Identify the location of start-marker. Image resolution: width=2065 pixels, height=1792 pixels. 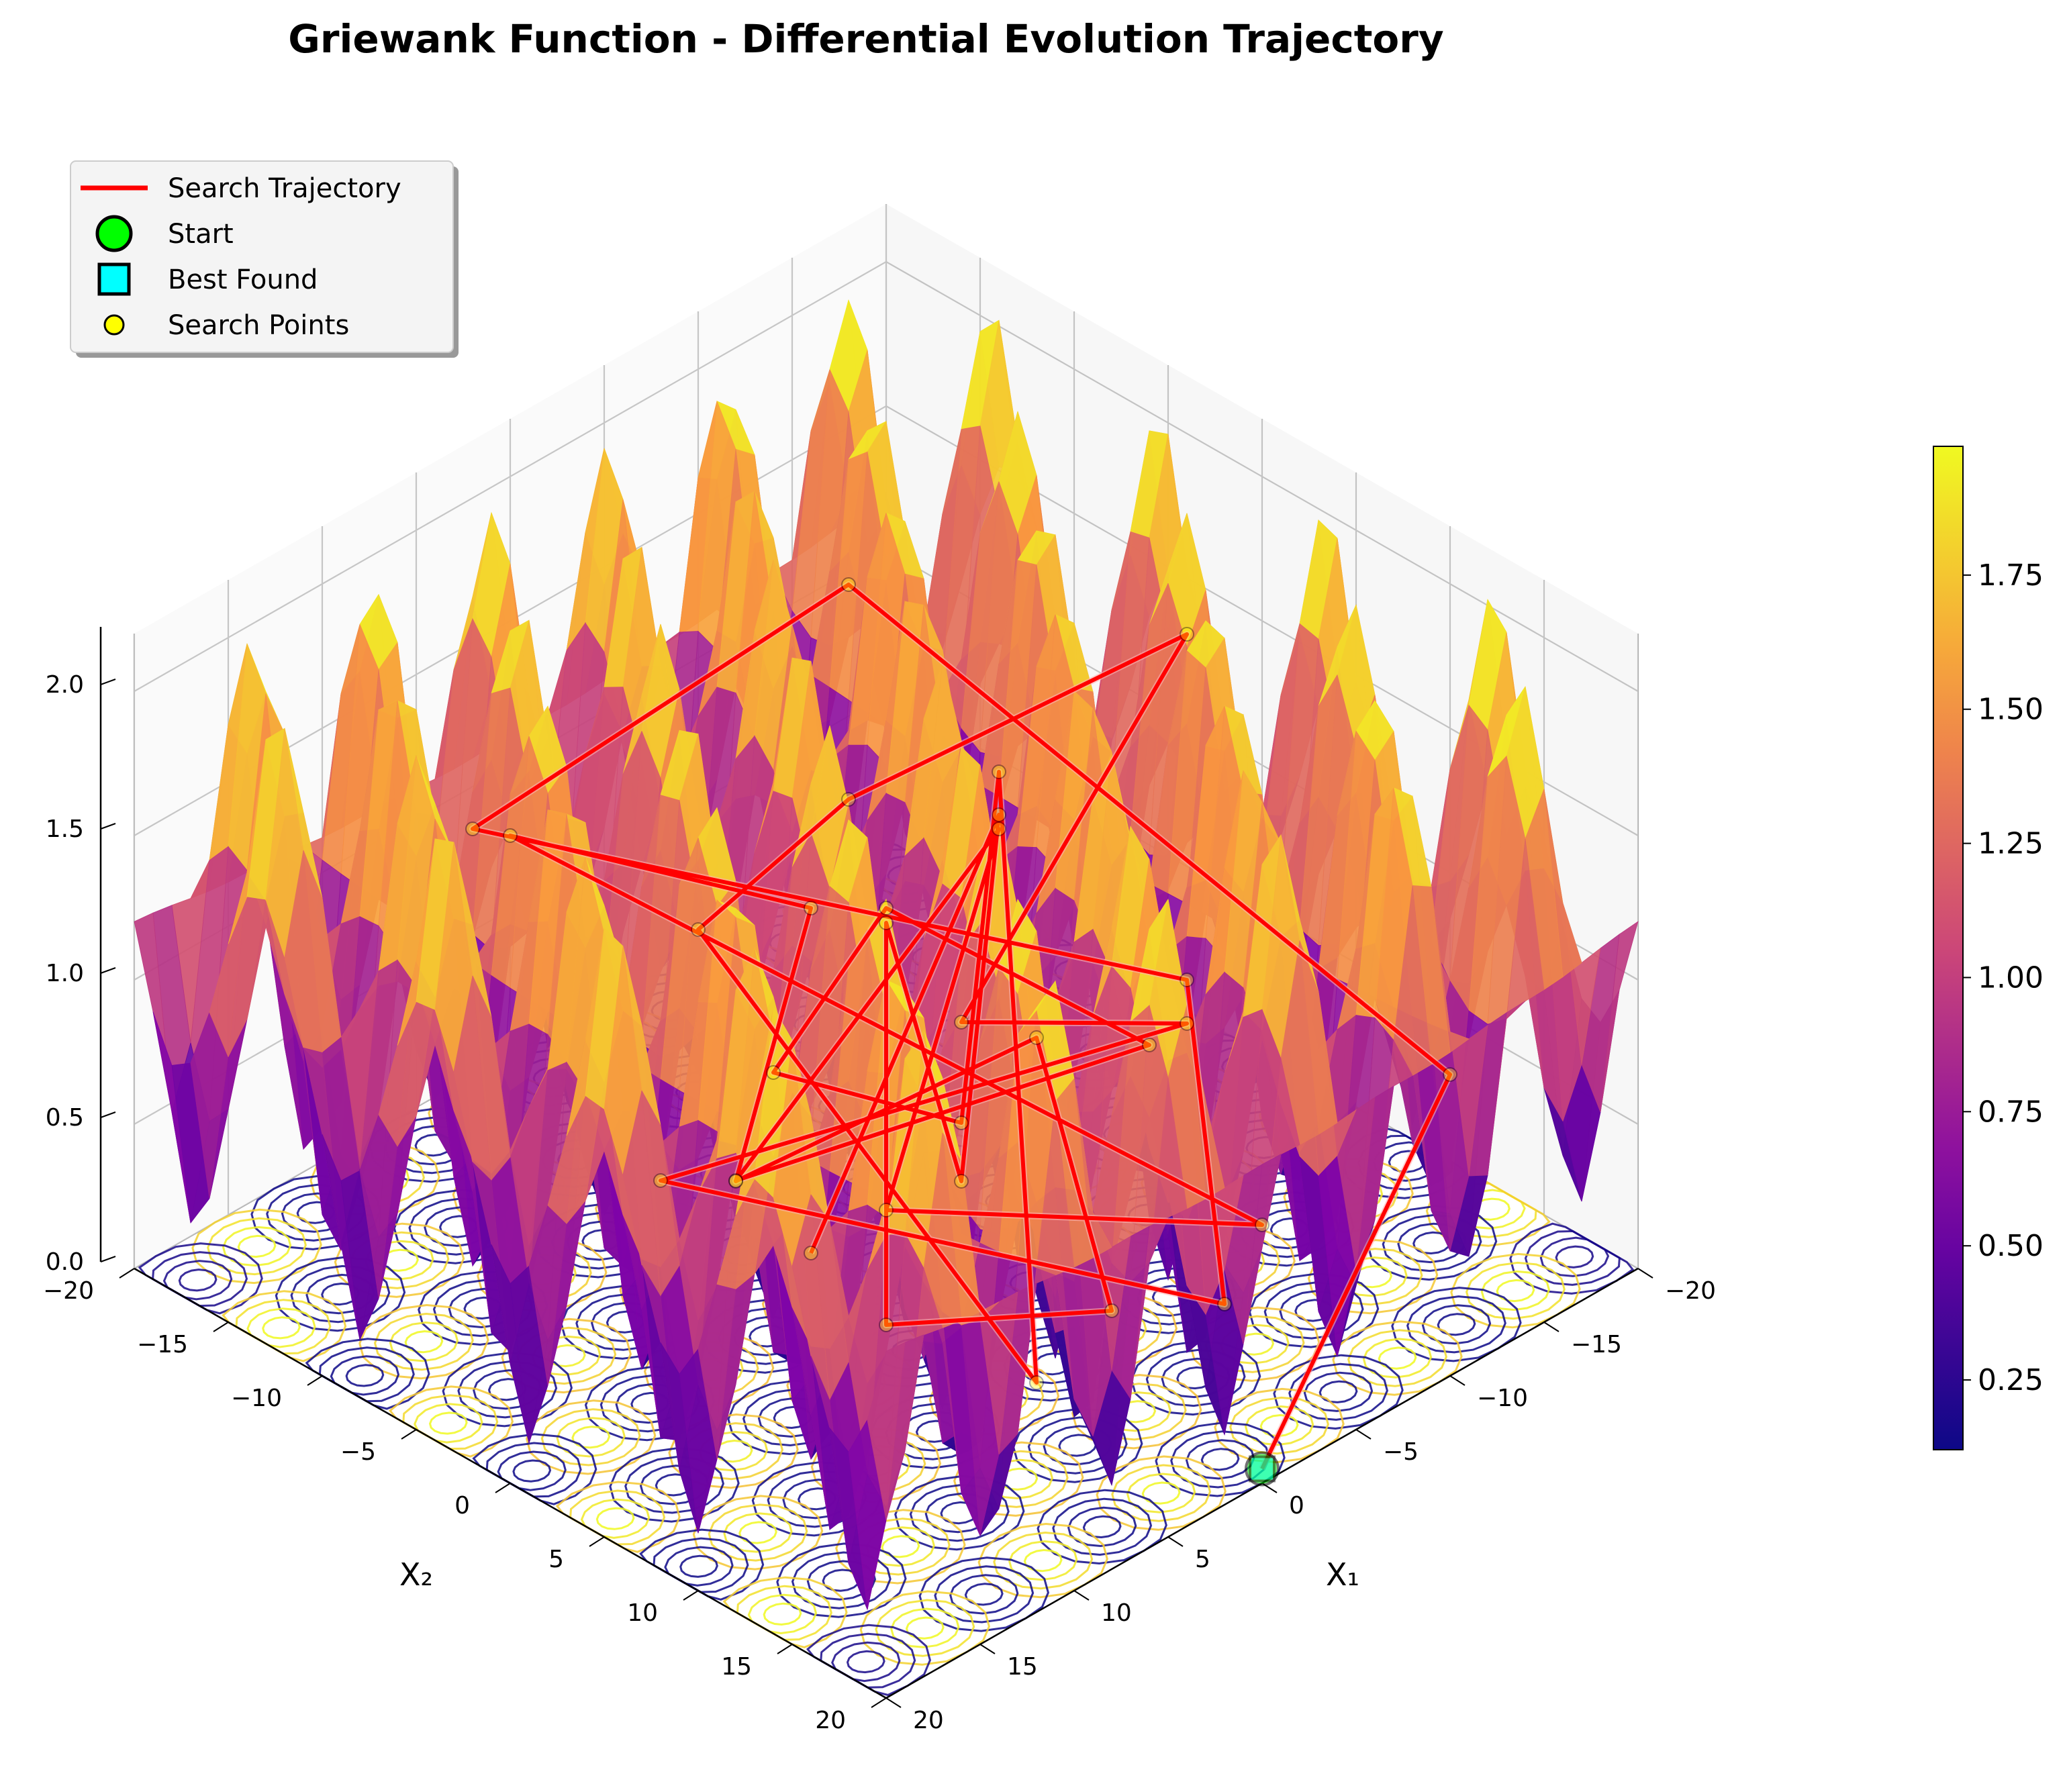
(1262, 1469).